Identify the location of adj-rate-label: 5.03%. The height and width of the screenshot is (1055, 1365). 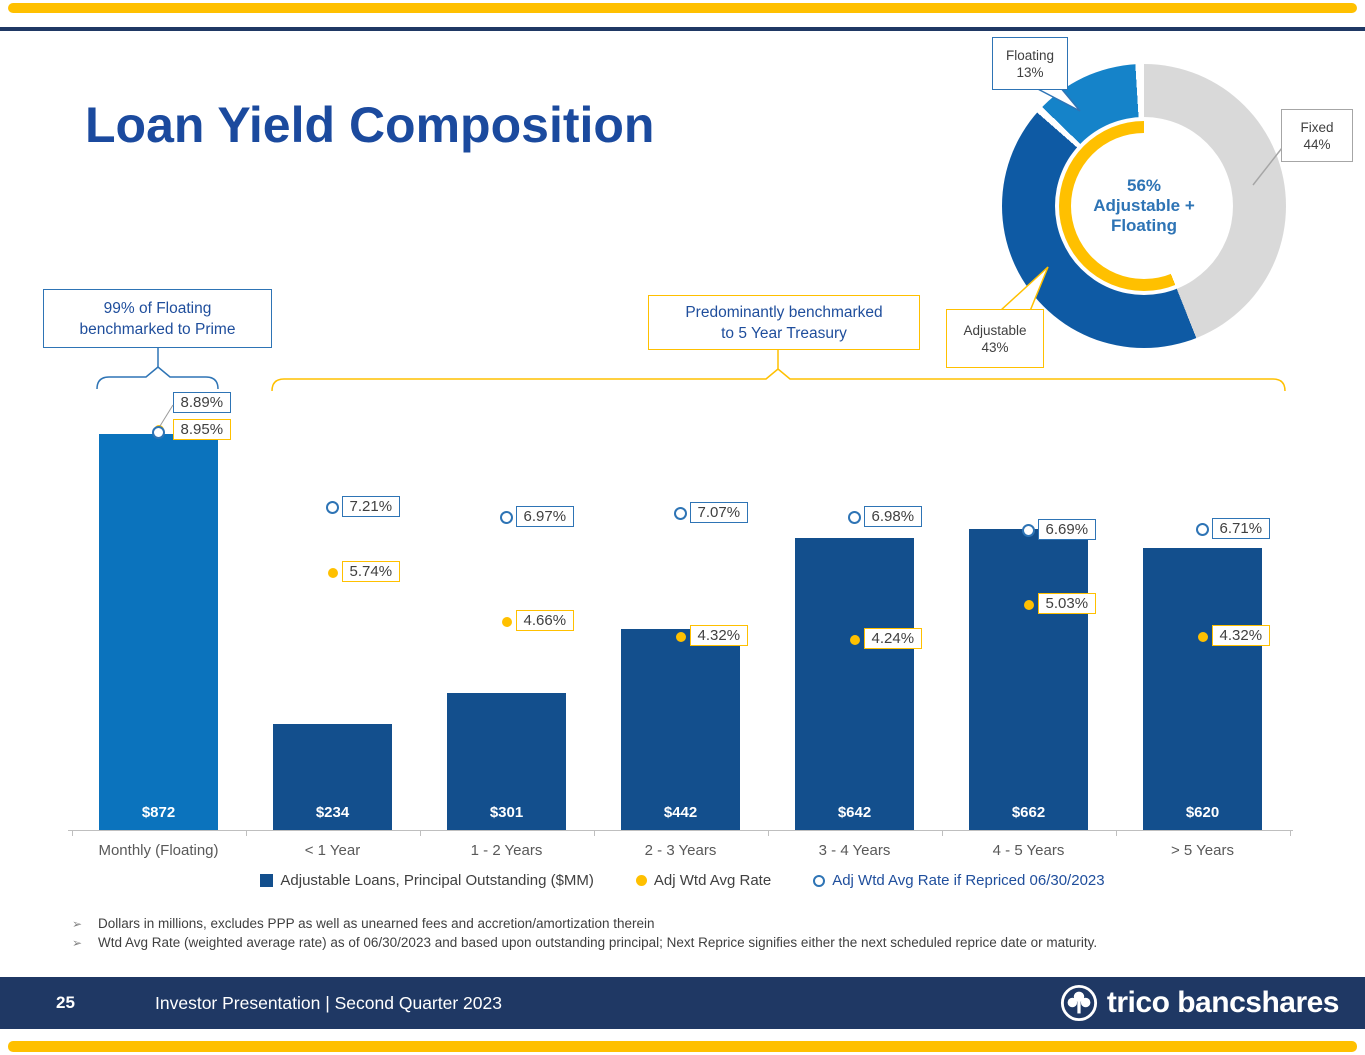
(1067, 604).